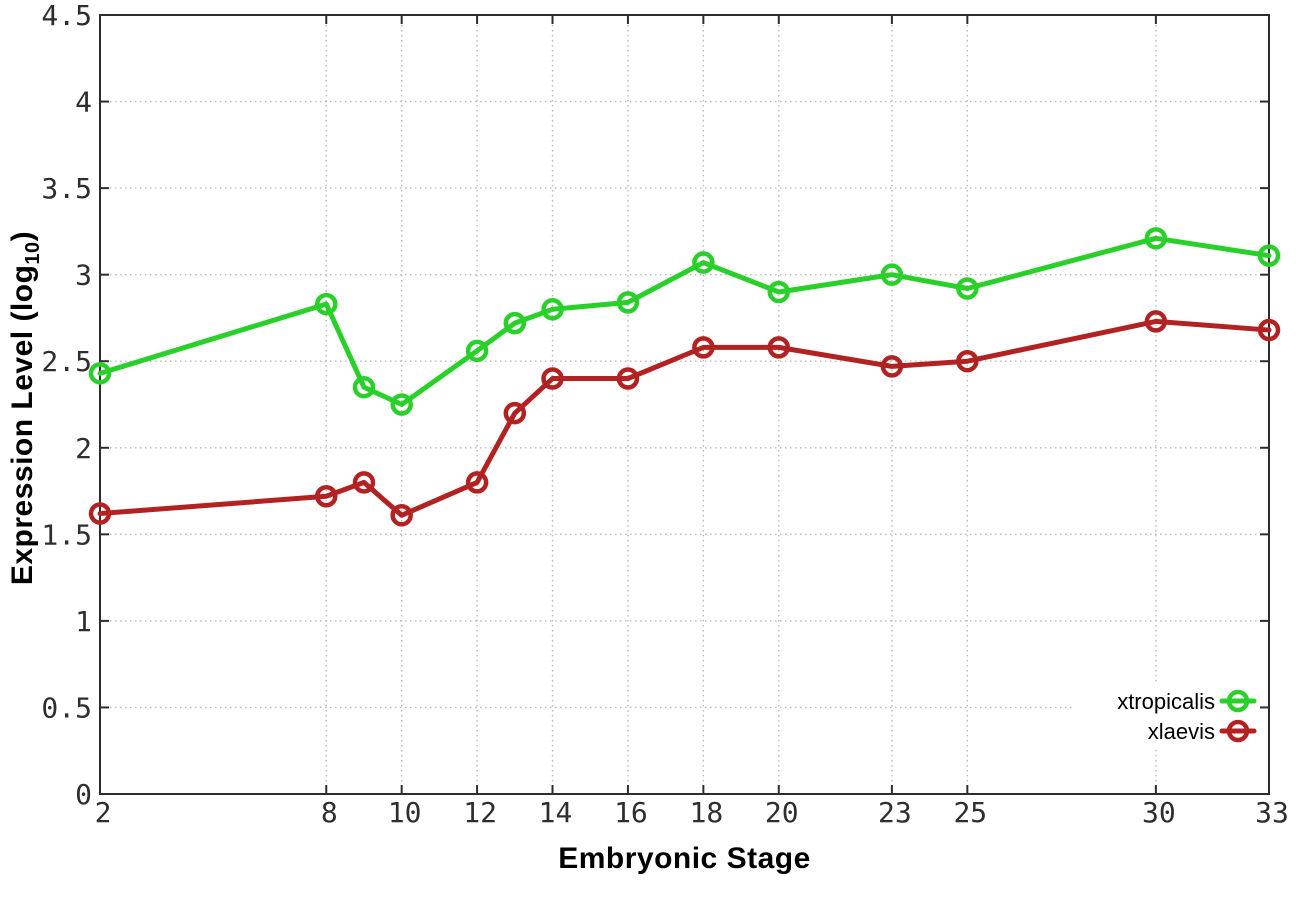  What do you see at coordinates (83, 102) in the screenshot?
I see `y-tick-label: 4` at bounding box center [83, 102].